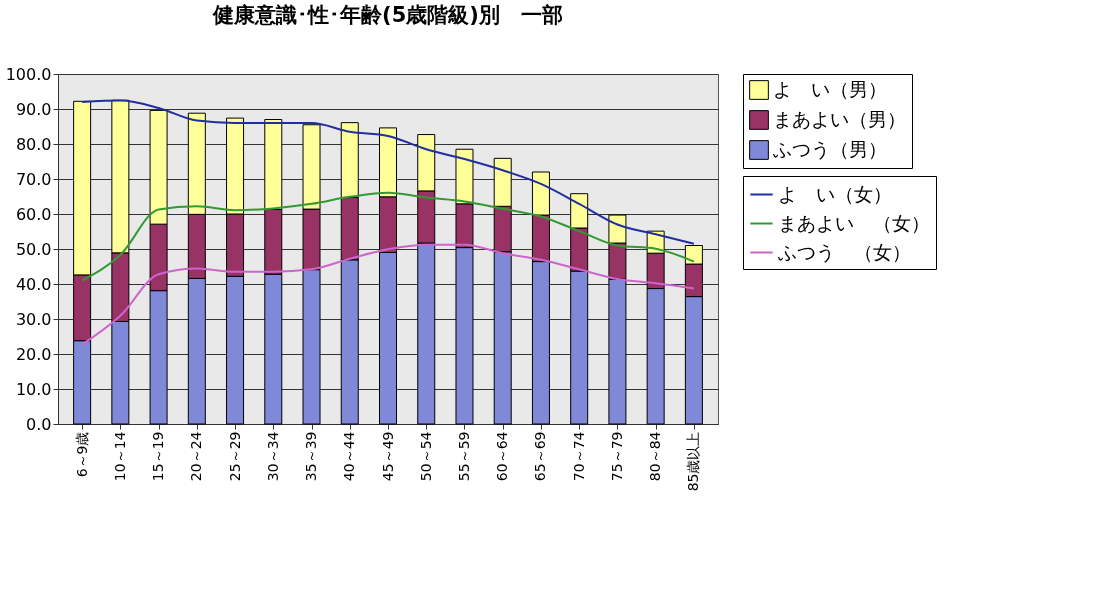 The image size is (1110, 595). I want to click on legend-label: まあよい （女）, so click(854, 222).